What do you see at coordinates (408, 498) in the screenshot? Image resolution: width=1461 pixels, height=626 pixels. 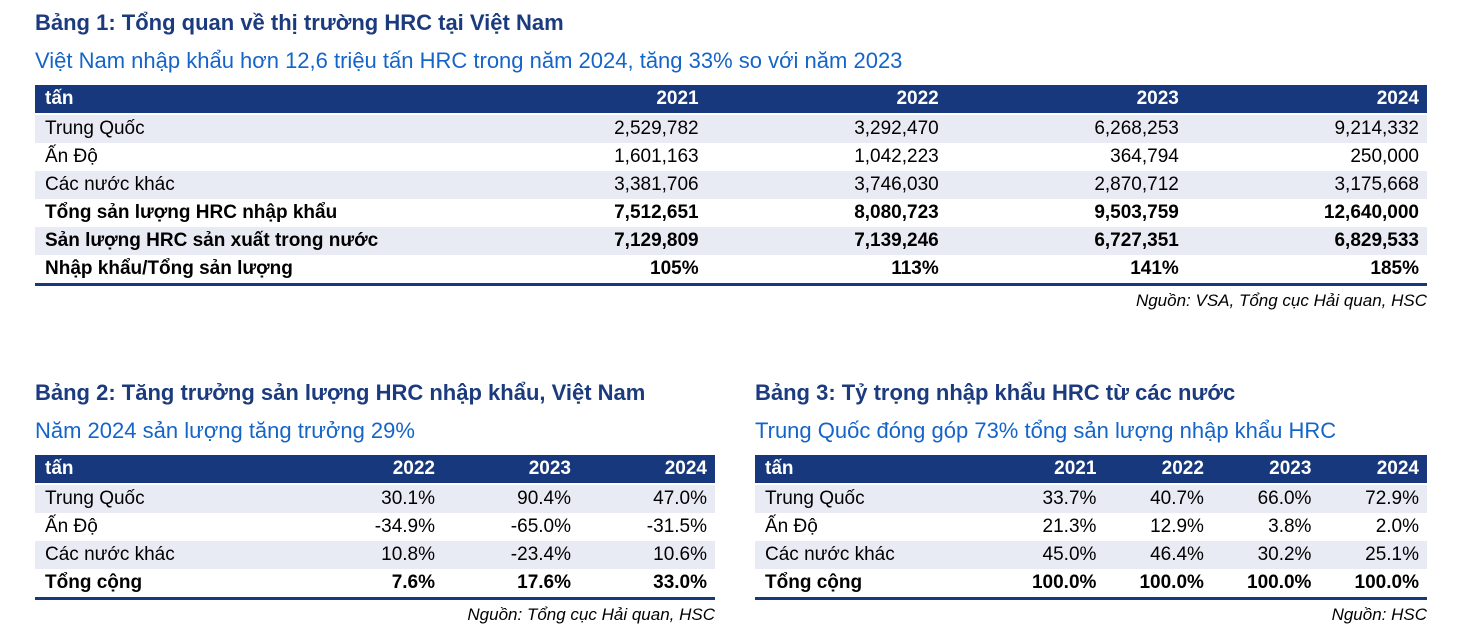 I see `cell-value: 30.1%` at bounding box center [408, 498].